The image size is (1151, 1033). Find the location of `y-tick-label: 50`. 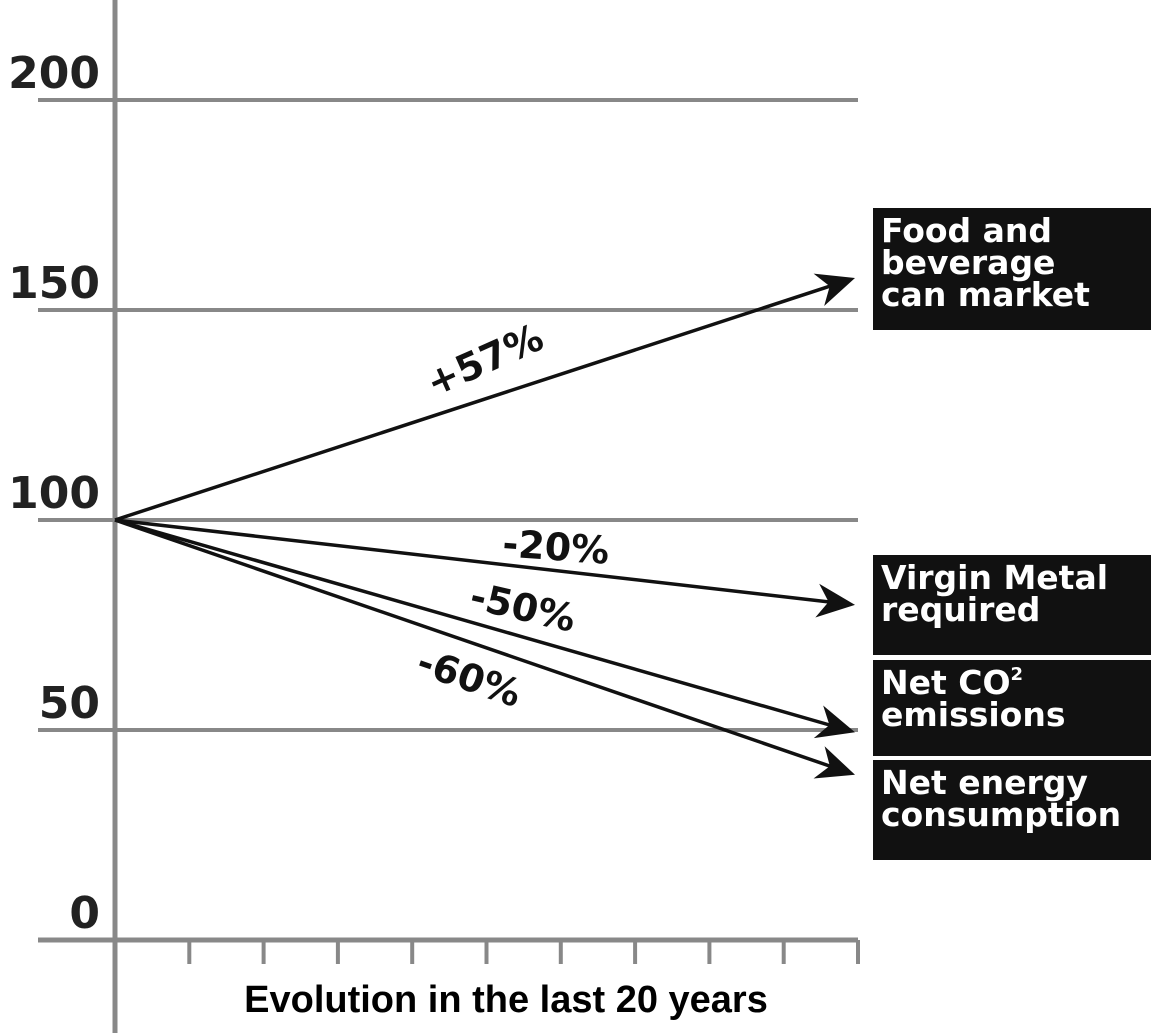

y-tick-label: 50 is located at coordinates (69, 703).